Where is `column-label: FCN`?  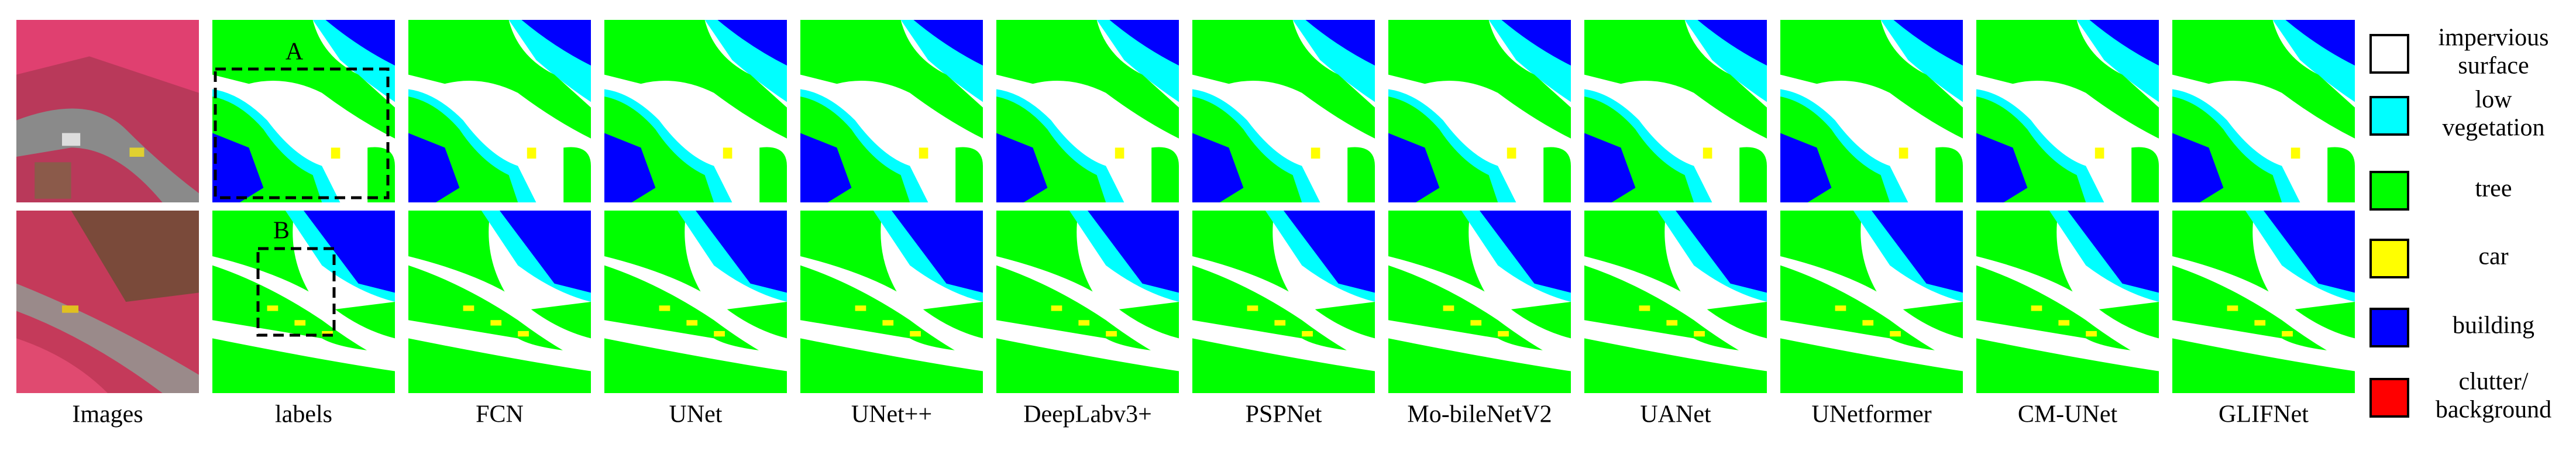
column-label: FCN is located at coordinates (500, 415).